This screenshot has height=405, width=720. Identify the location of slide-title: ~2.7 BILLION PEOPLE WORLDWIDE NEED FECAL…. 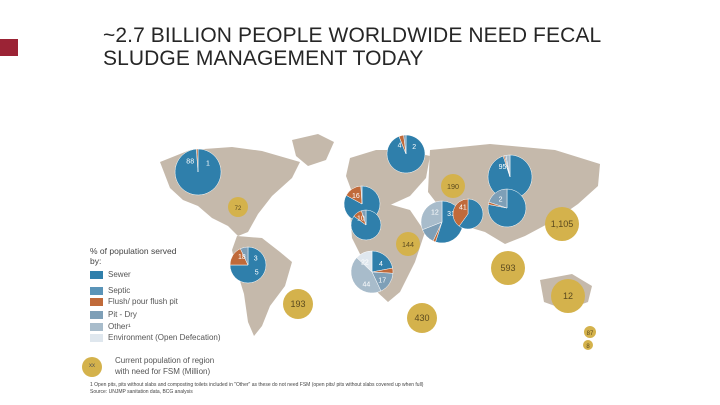
(352, 47).